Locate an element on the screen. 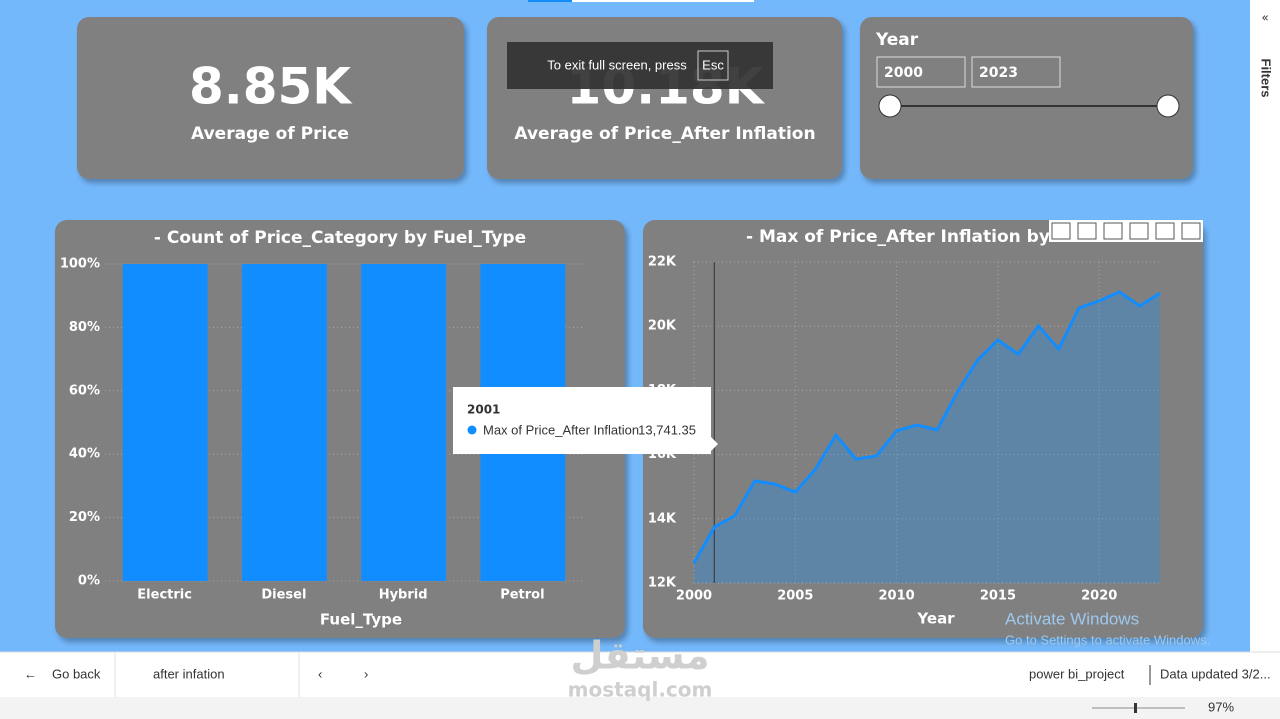 This screenshot has height=719, width=1280. y-tick-label: 14K is located at coordinates (662, 518).